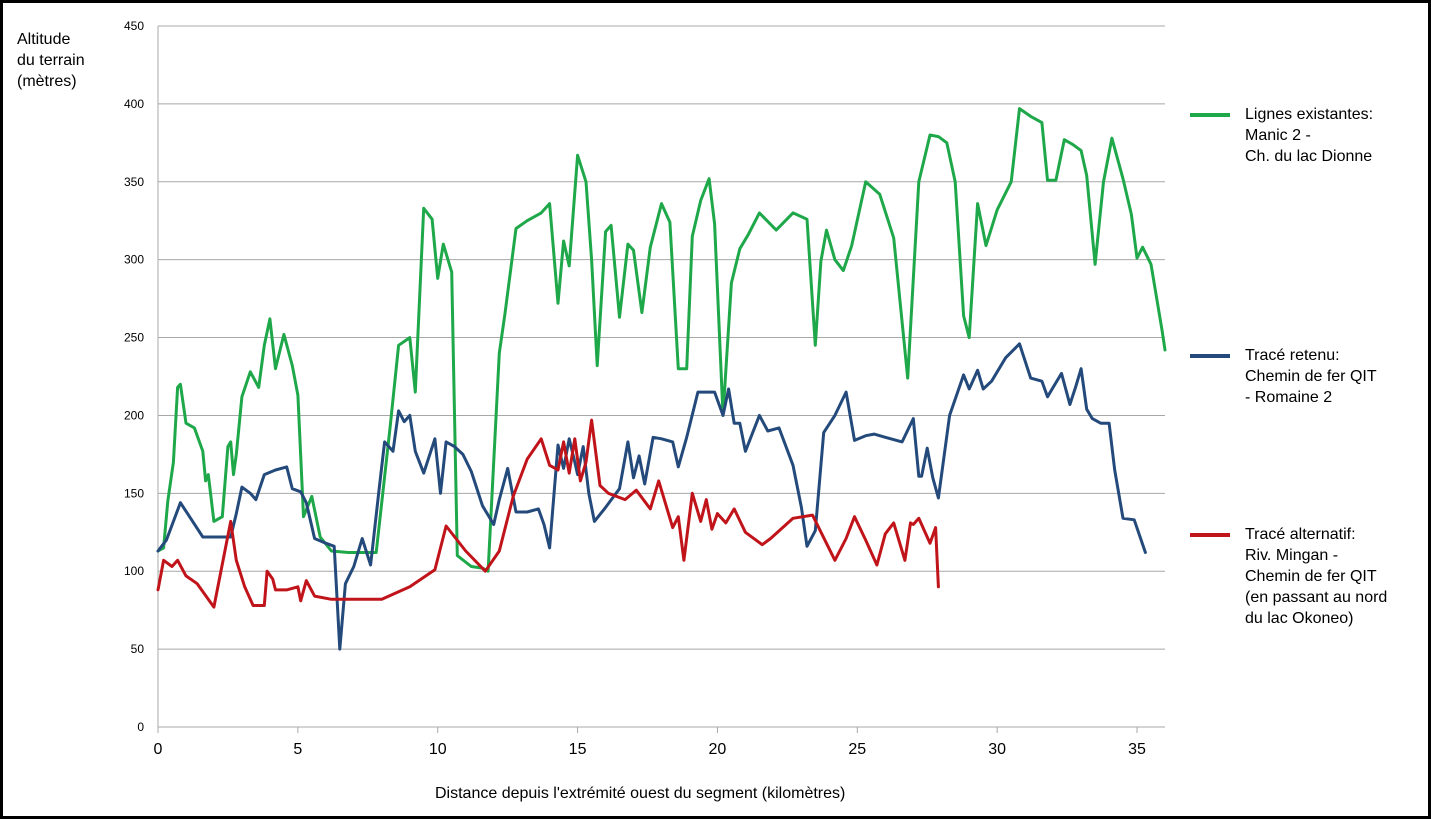  I want to click on x-tick-label: 30, so click(997, 749).